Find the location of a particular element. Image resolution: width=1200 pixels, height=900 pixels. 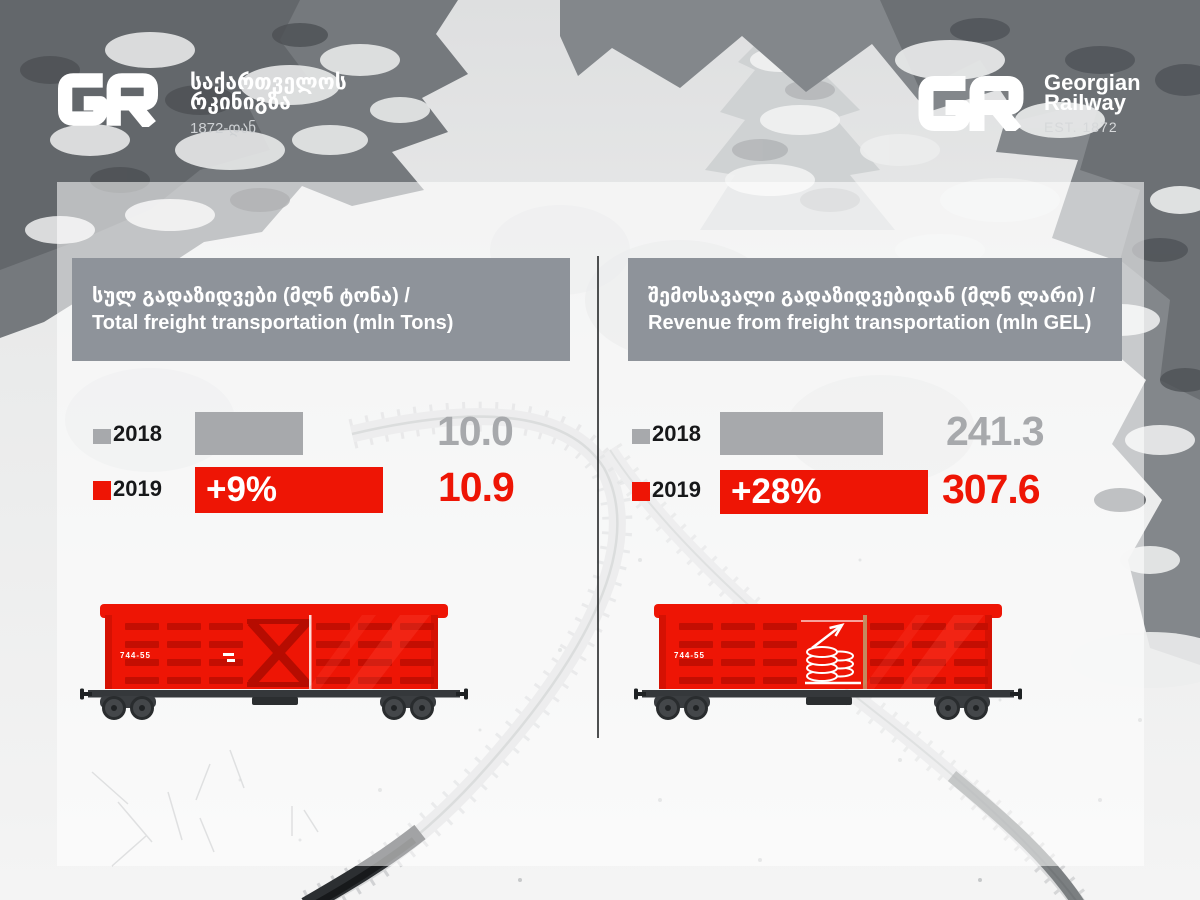

brand-established: EST. 1872 is located at coordinates (1081, 127).